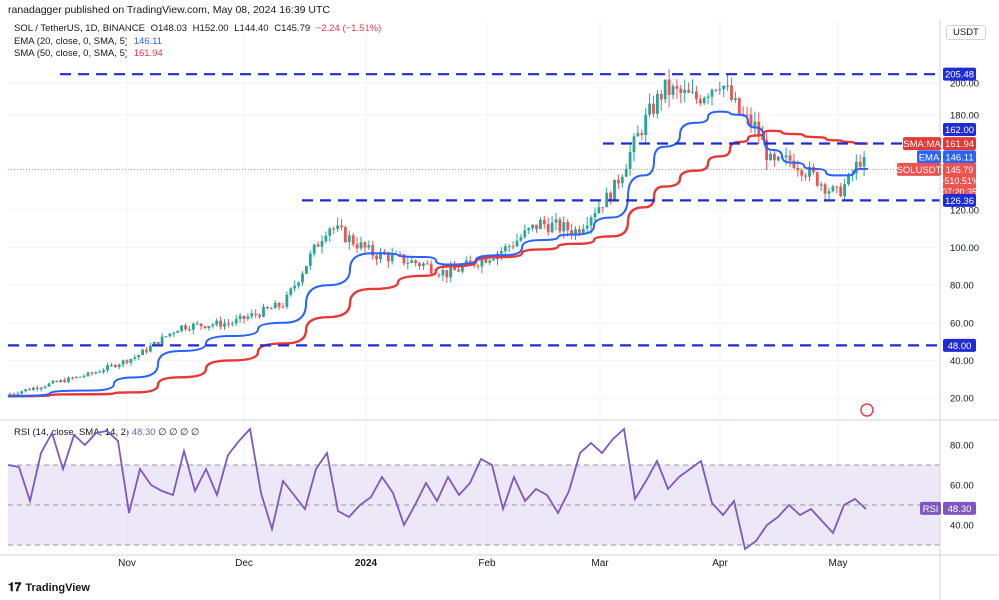  What do you see at coordinates (72, 432) in the screenshot?
I see `rsi-legend-label: RSI (14, close, SMA, 14, 2)` at bounding box center [72, 432].